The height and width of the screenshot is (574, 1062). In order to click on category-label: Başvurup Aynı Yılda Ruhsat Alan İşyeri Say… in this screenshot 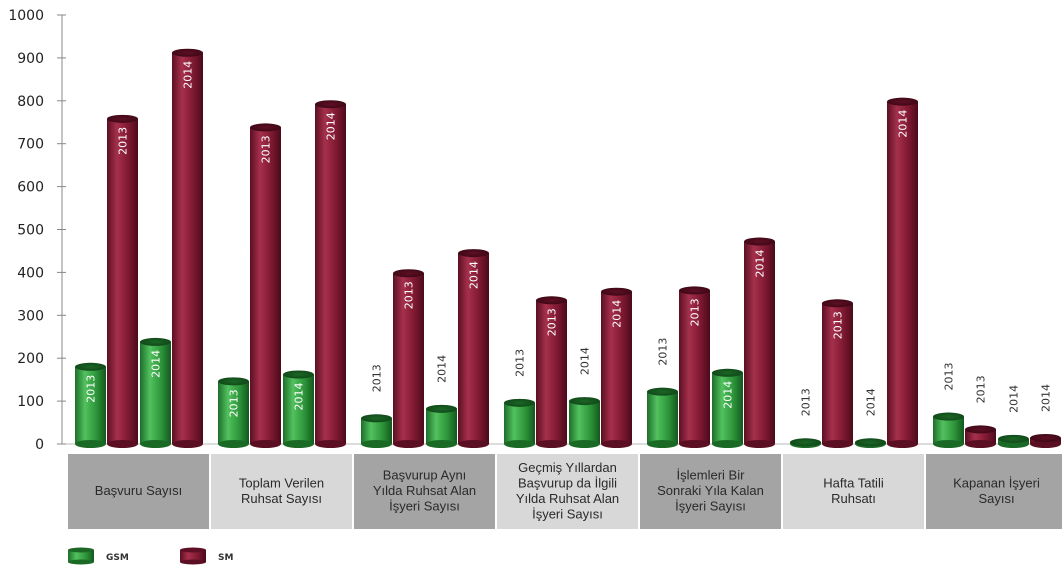, I will do `click(424, 491)`.